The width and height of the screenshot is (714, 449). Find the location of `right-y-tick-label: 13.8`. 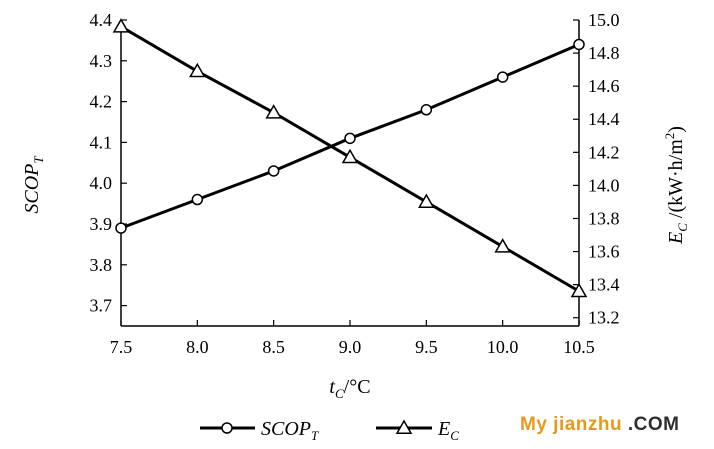

right-y-tick-label: 13.8 is located at coordinates (604, 218).